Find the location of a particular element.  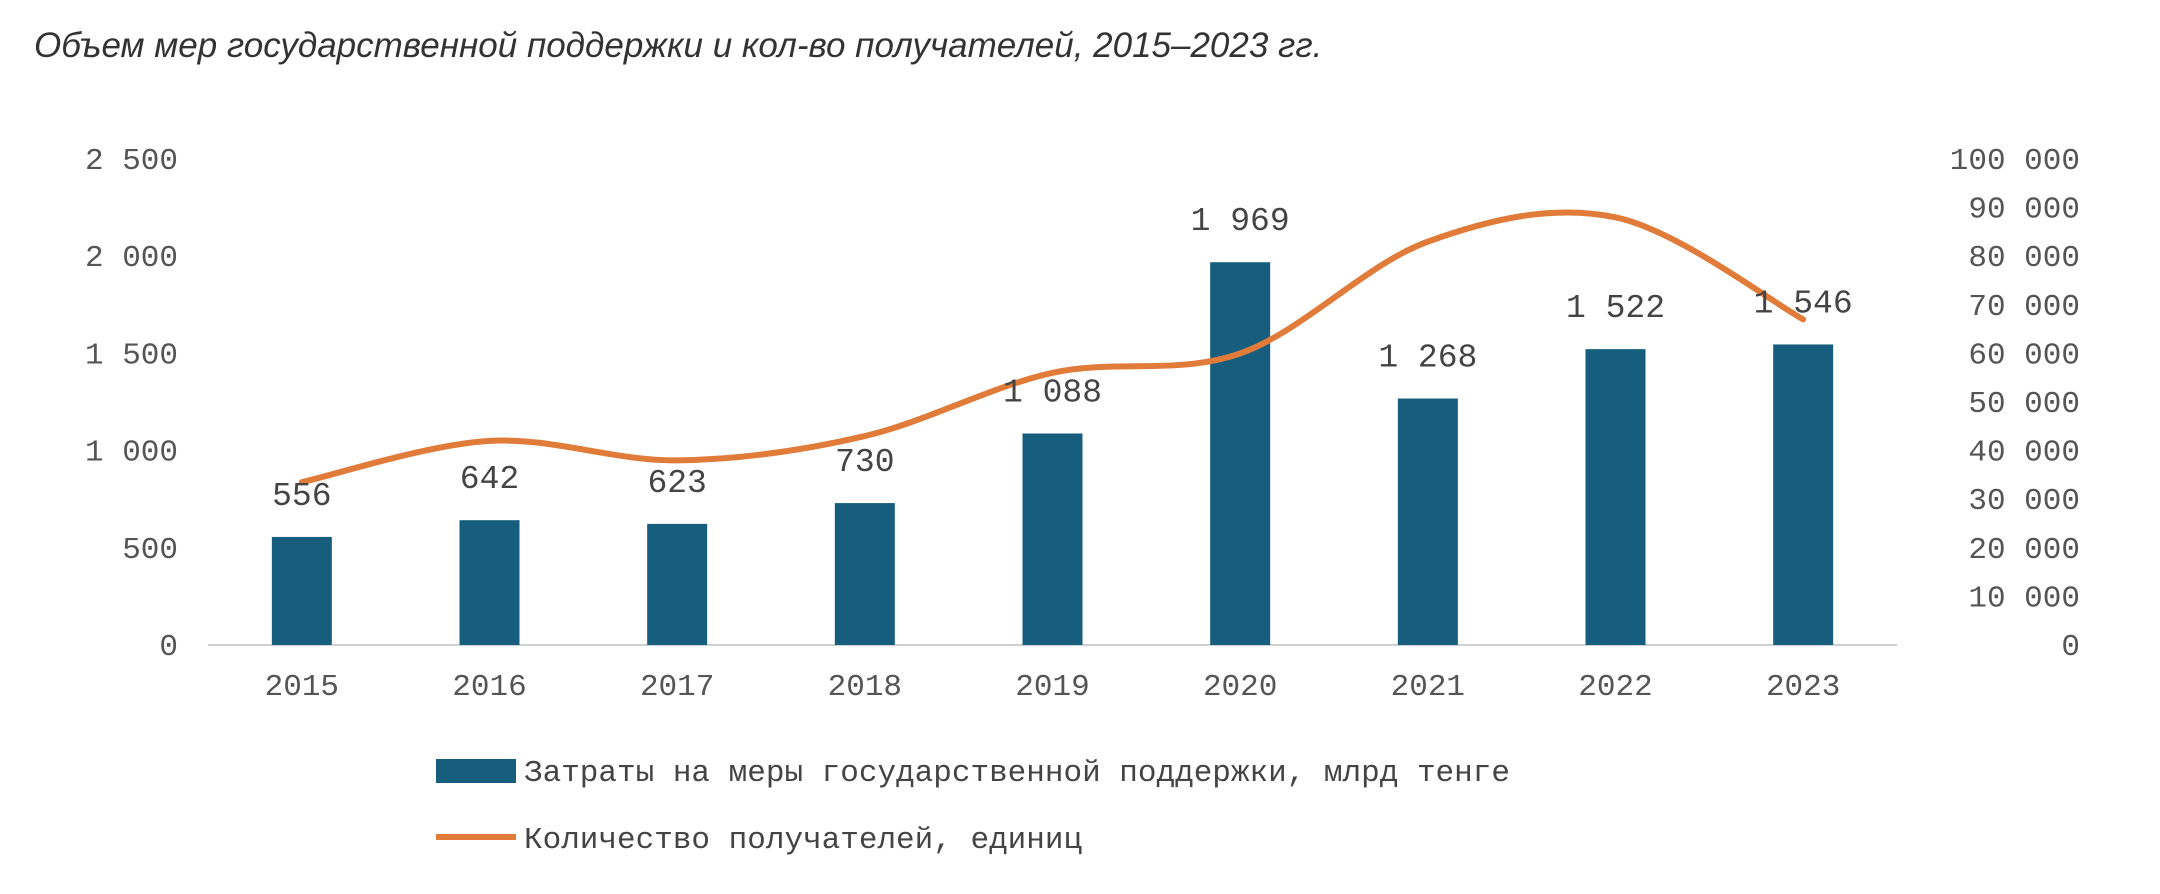

x-axis-tick: 2018 is located at coordinates (865, 687).